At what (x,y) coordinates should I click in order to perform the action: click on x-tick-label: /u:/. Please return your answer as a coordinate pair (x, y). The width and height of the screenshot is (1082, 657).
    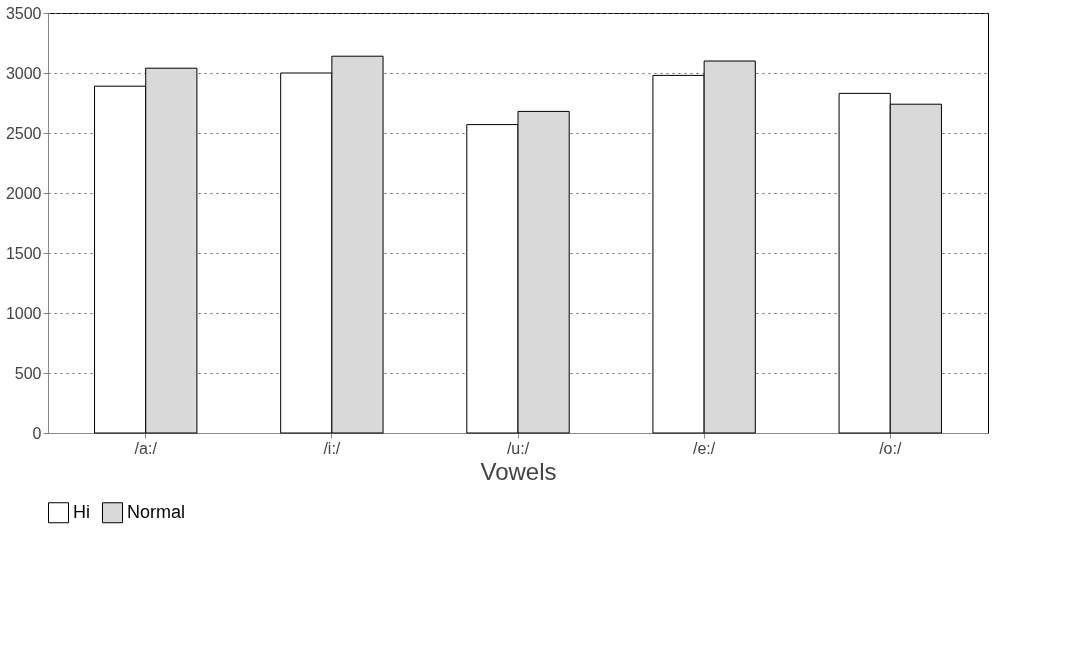
    Looking at the image, I should click on (518, 448).